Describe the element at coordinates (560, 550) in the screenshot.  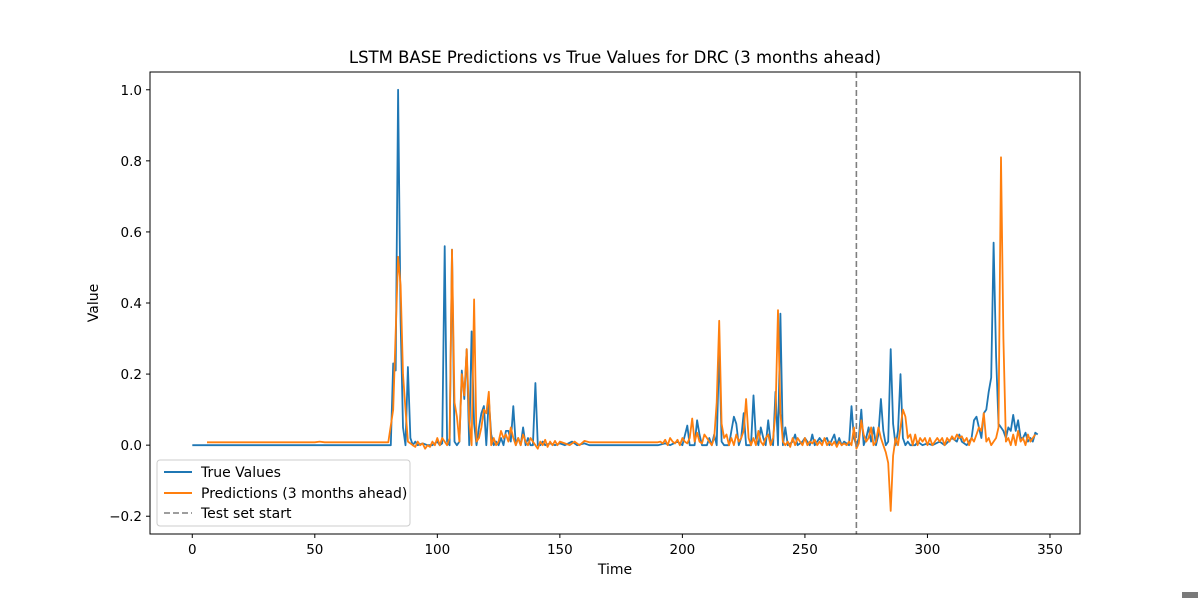
I see `x-tick-label: 150` at that location.